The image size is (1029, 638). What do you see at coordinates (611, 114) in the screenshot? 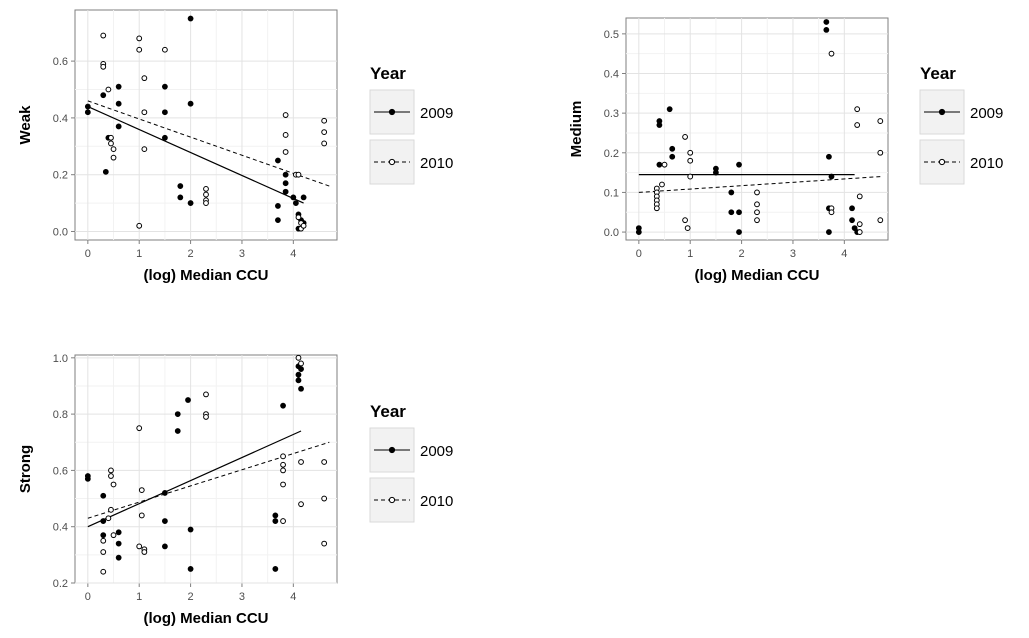
I see `y-tick-label: 0.3` at bounding box center [611, 114].